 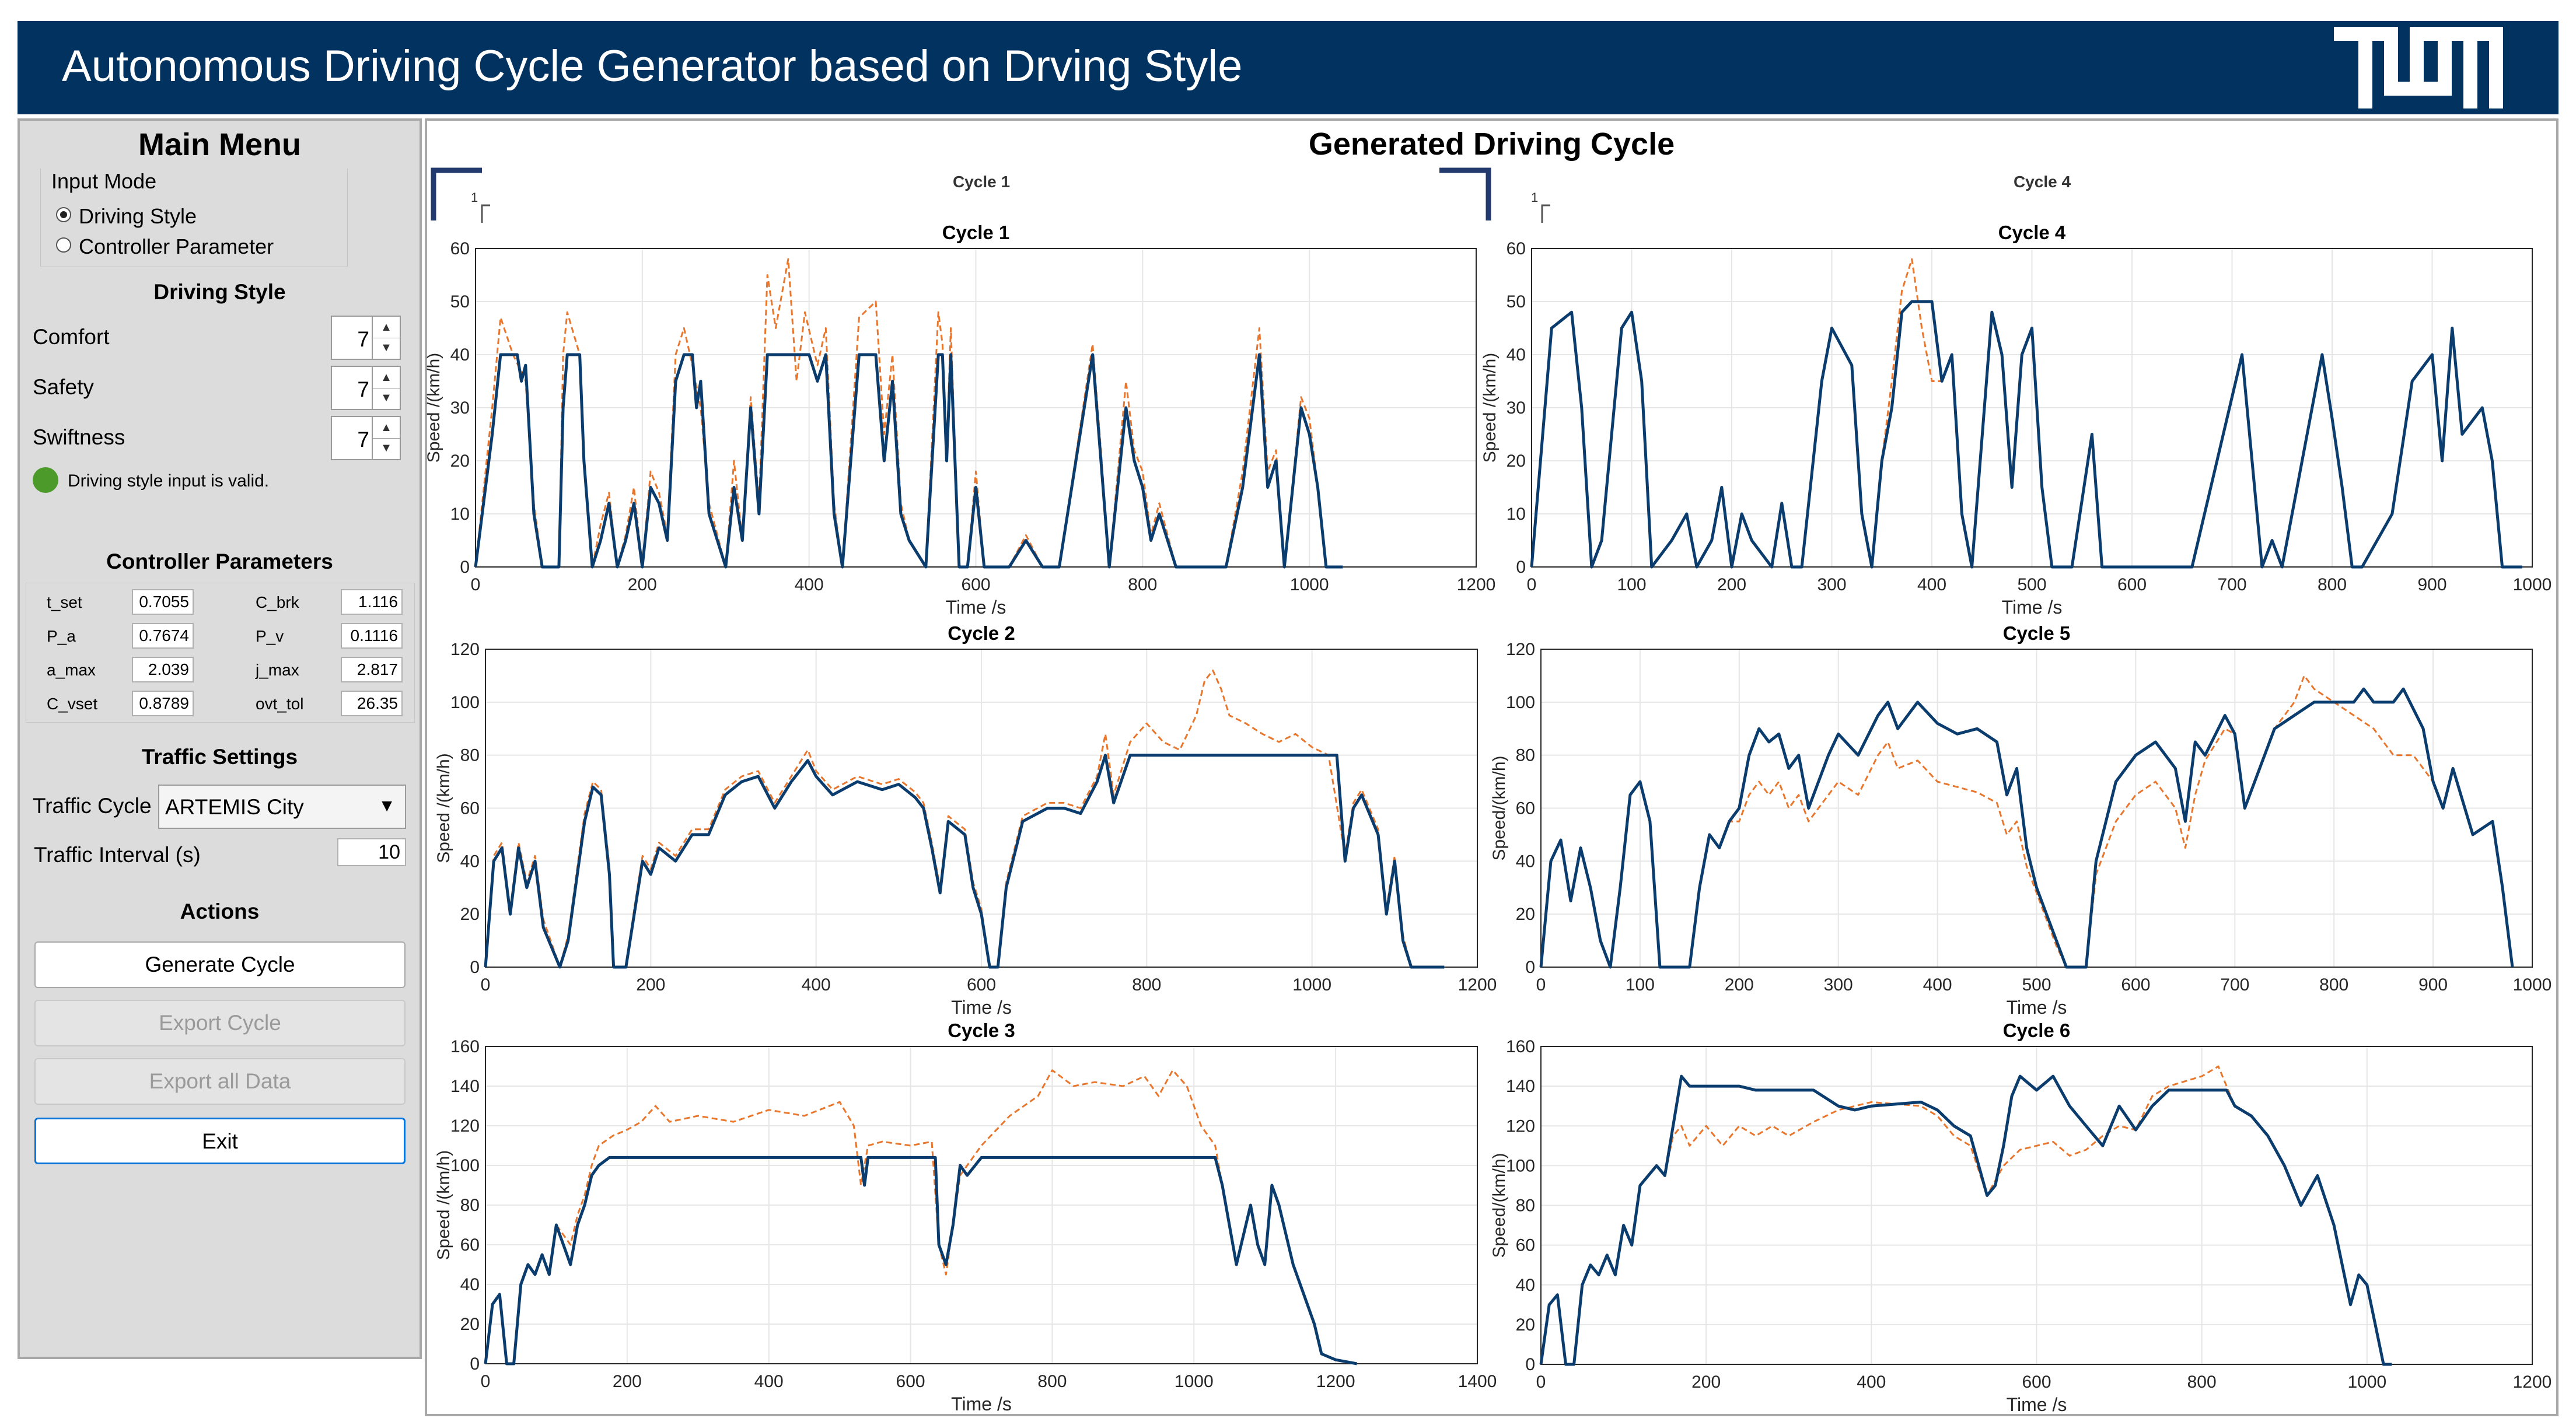 I want to click on y-axis-label: Speed/(km/h), so click(x=1499, y=1205).